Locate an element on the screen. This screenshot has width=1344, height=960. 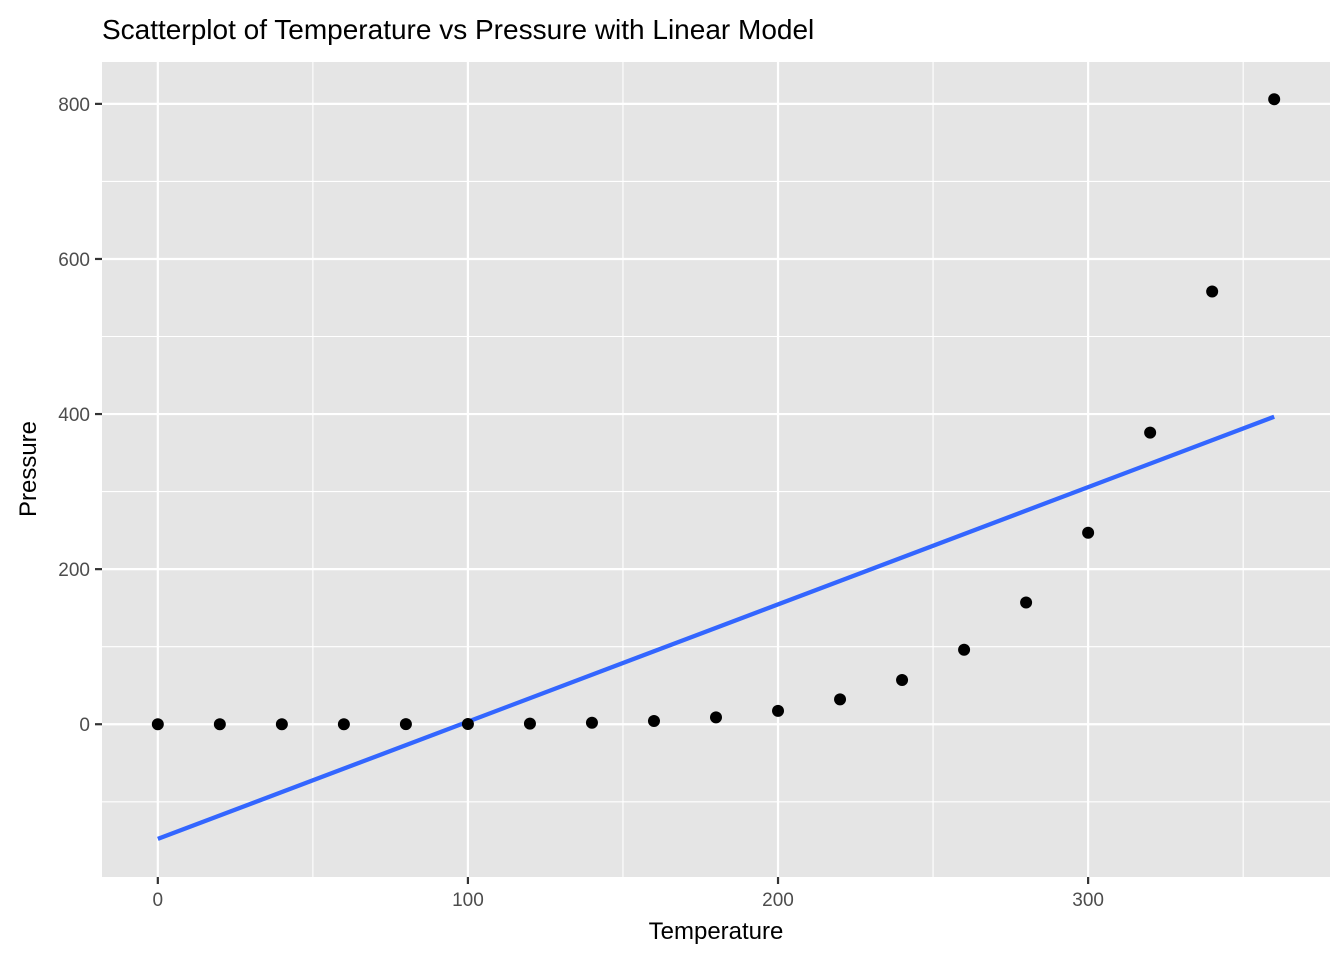
y-tick-label: 400 is located at coordinates (74, 415).